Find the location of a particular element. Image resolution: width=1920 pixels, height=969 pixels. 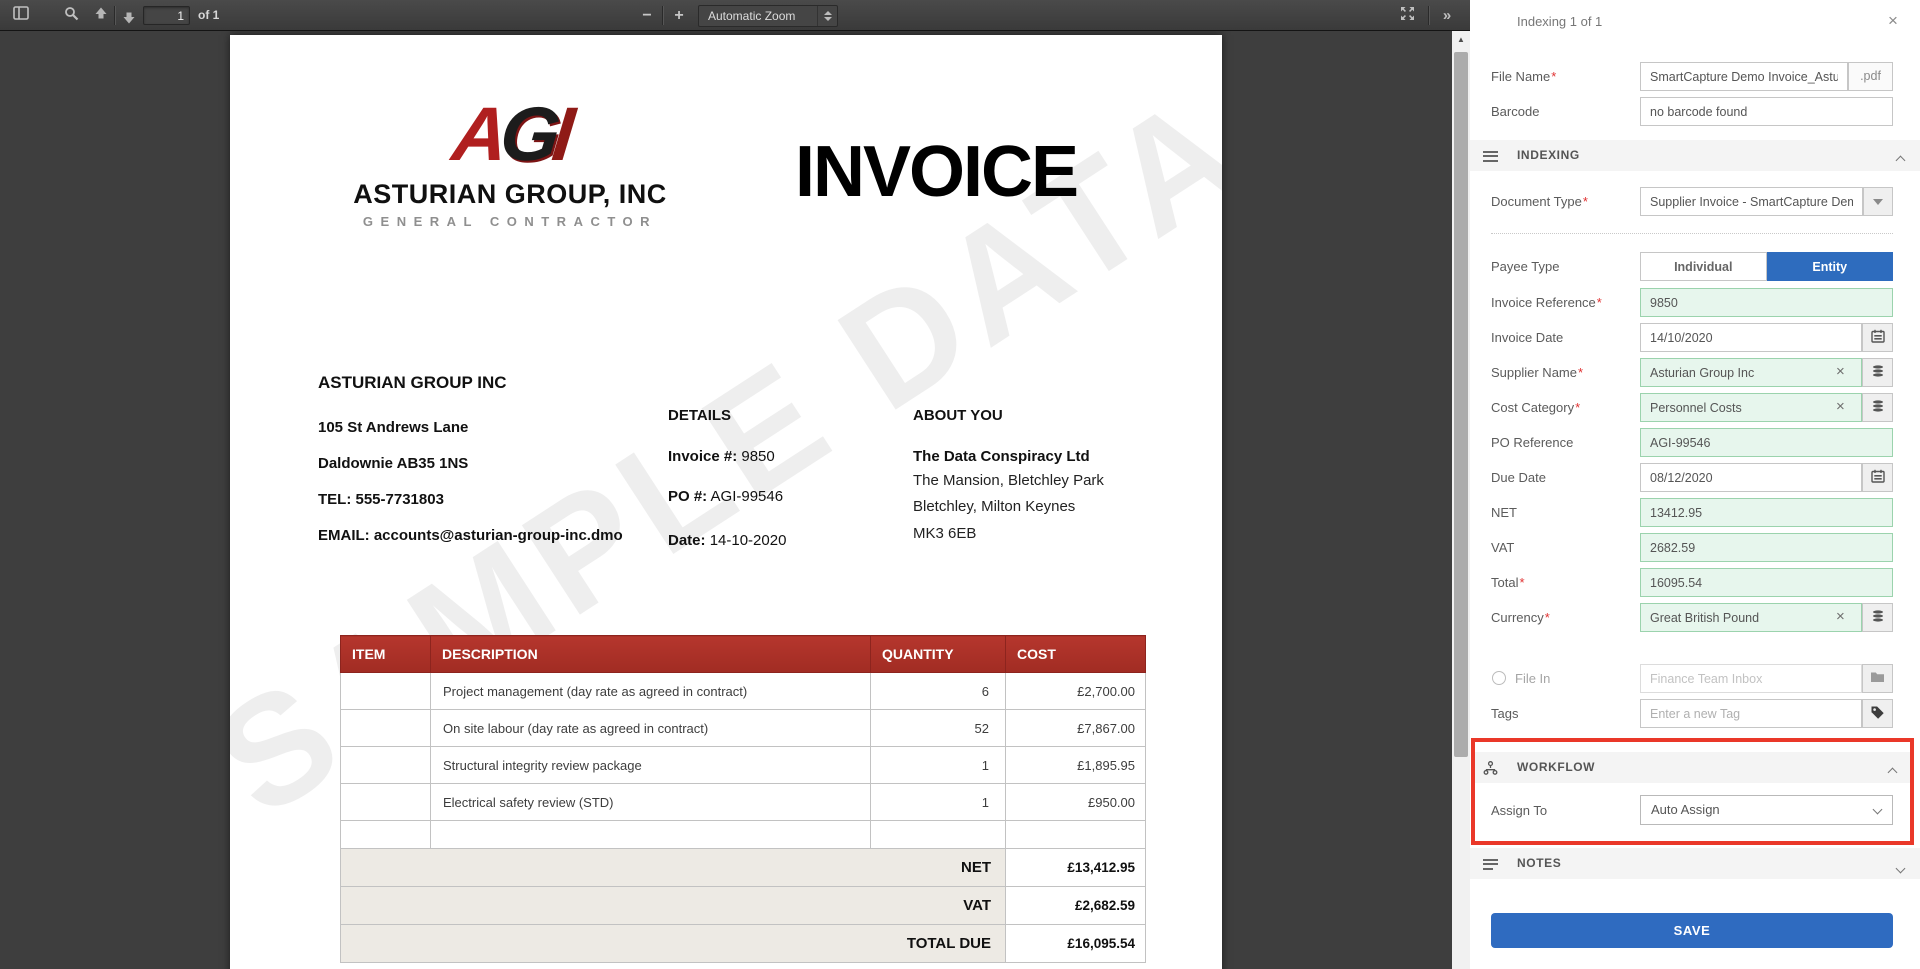

col-header-cost: COST is located at coordinates (1075, 654).